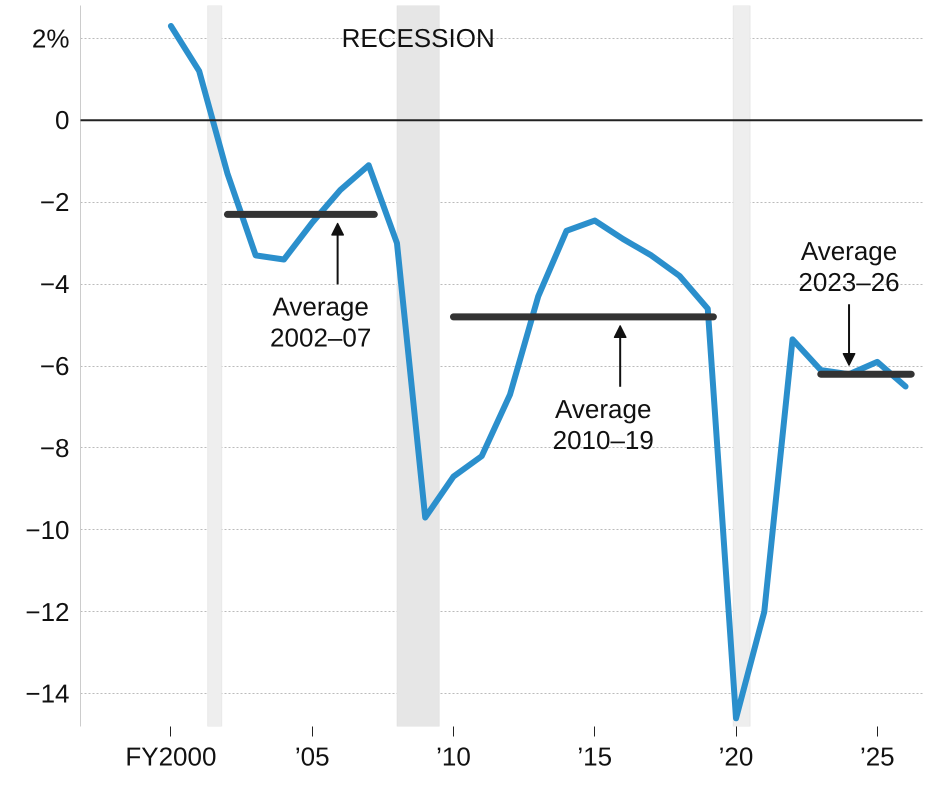 Image resolution: width=927 pixels, height=786 pixels. I want to click on annotation: Average 2010–19, so click(603, 424).